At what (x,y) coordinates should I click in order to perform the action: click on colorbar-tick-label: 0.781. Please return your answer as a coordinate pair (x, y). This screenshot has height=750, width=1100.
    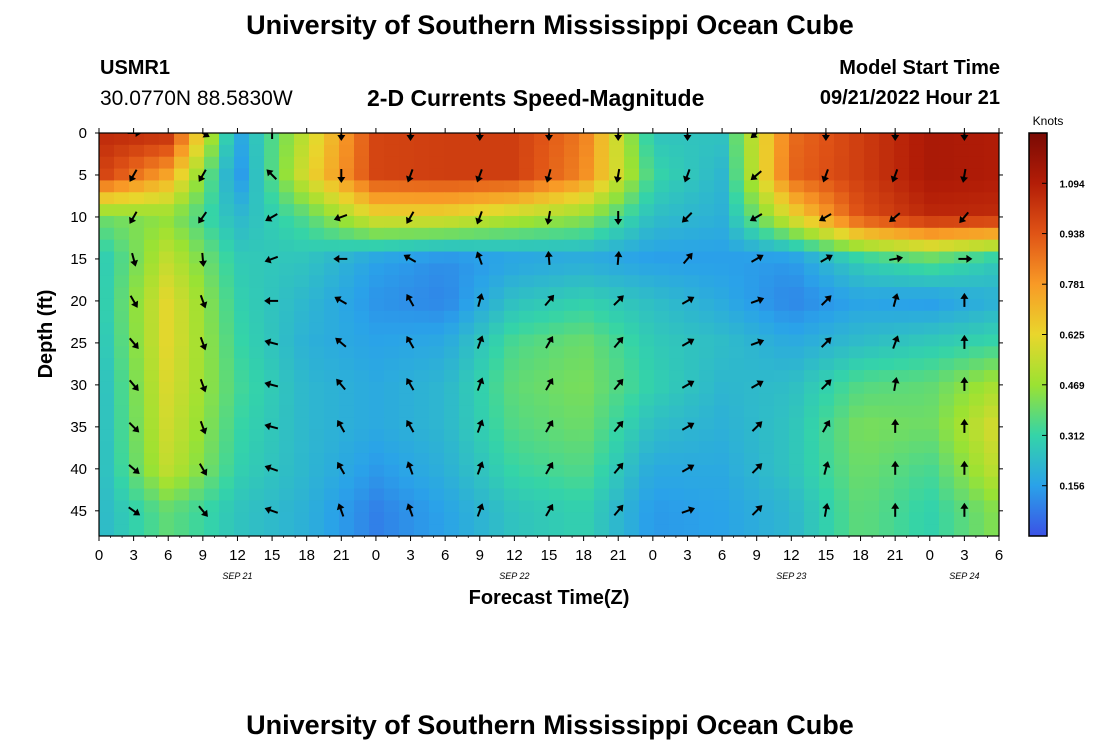
    Looking at the image, I should click on (1071, 285).